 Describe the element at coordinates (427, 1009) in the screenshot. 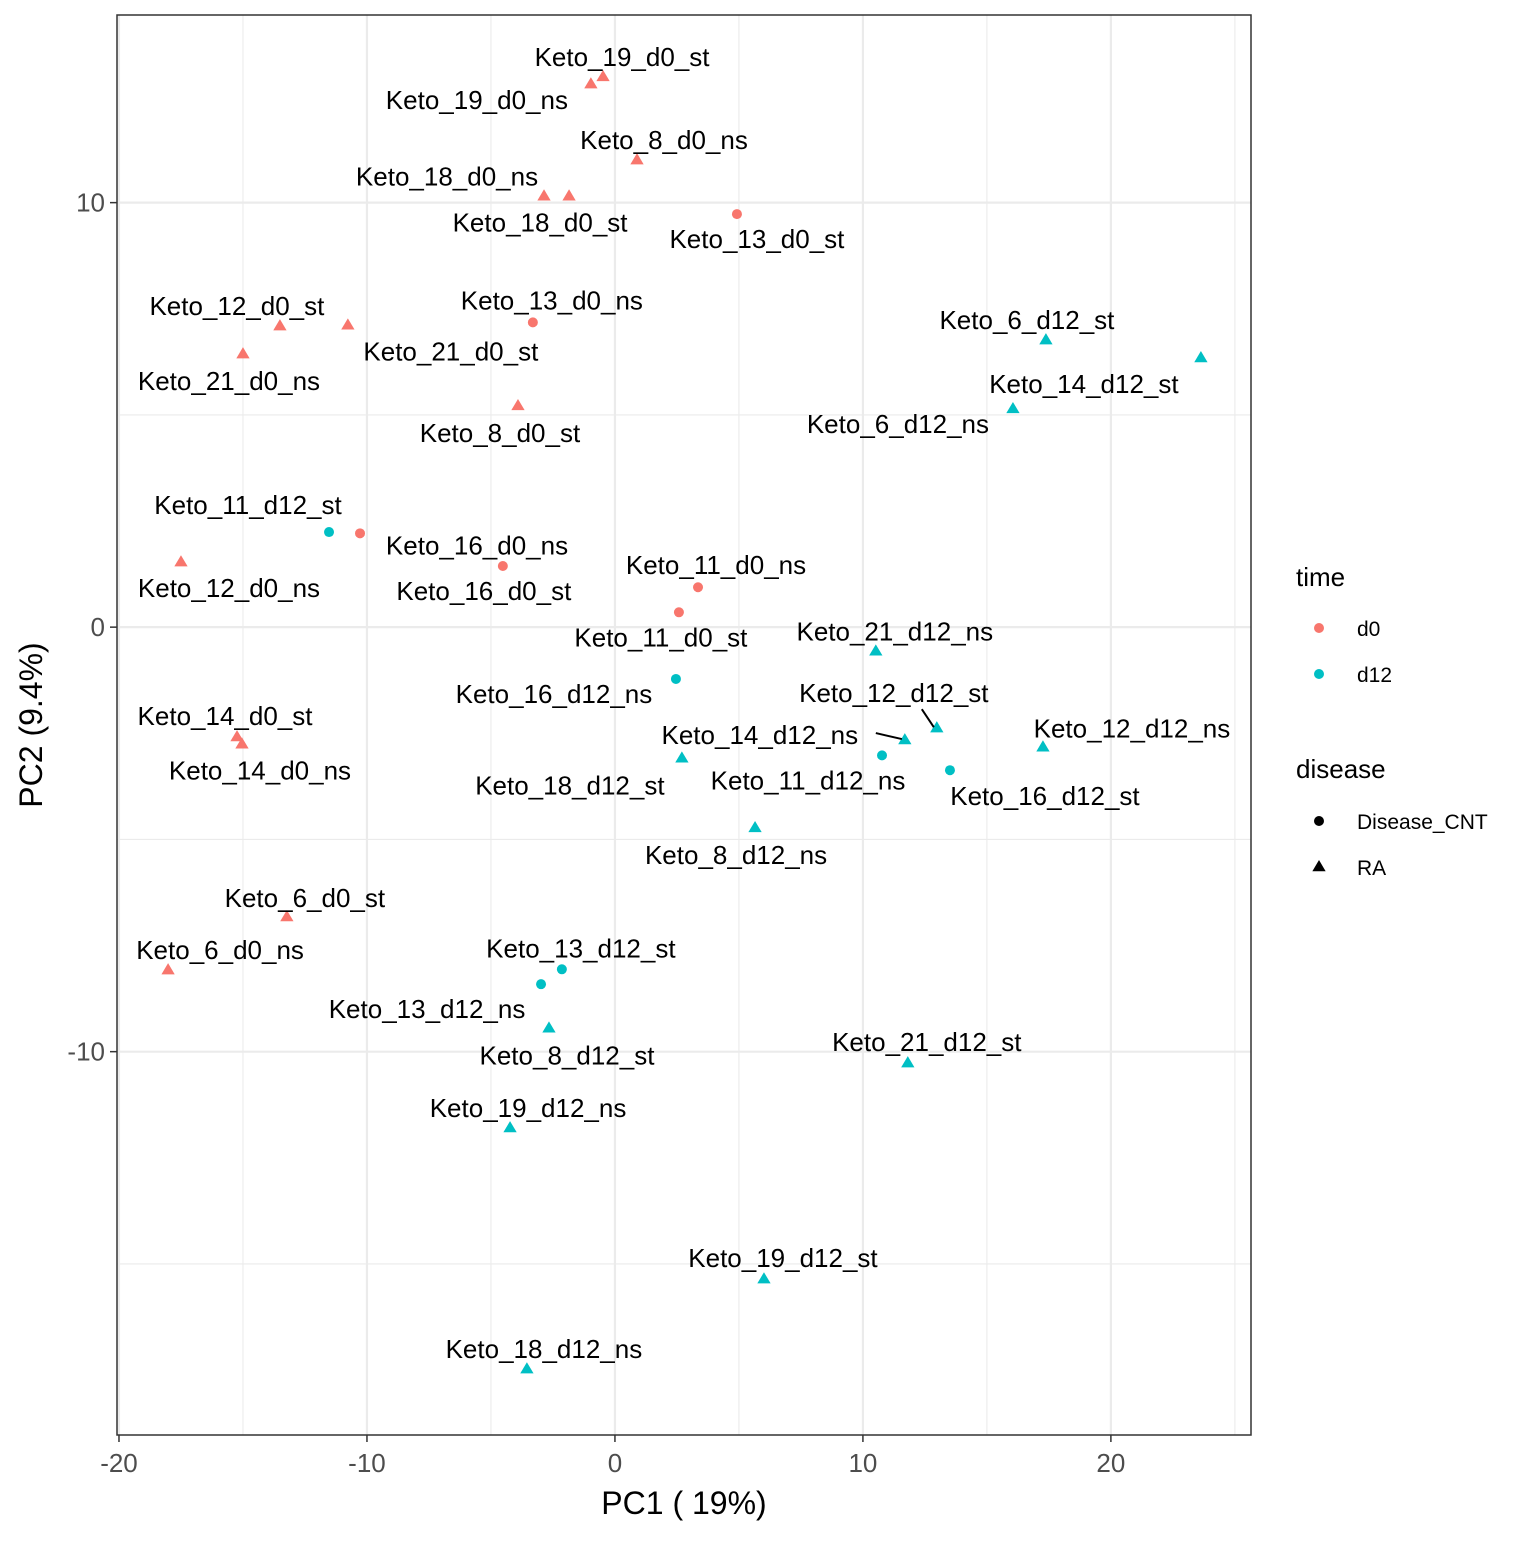

I see `point-label: Keto_13_d12_ns` at that location.